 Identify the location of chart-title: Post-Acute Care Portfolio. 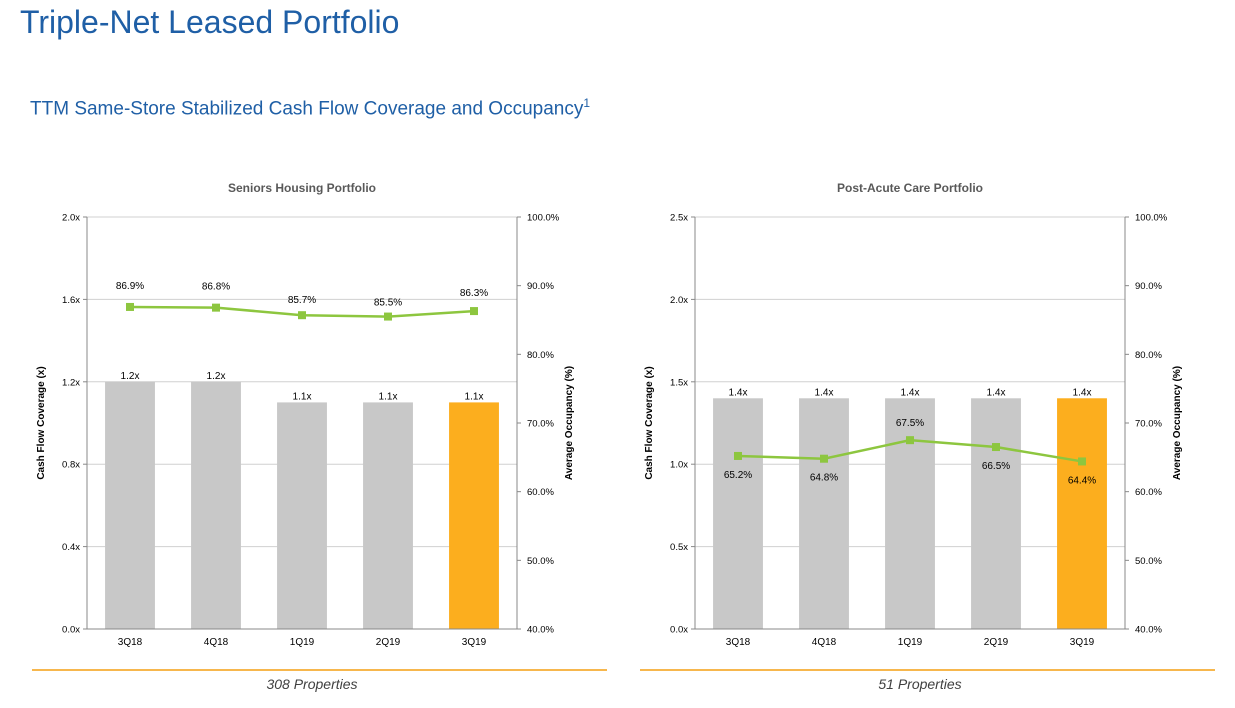
(910, 188).